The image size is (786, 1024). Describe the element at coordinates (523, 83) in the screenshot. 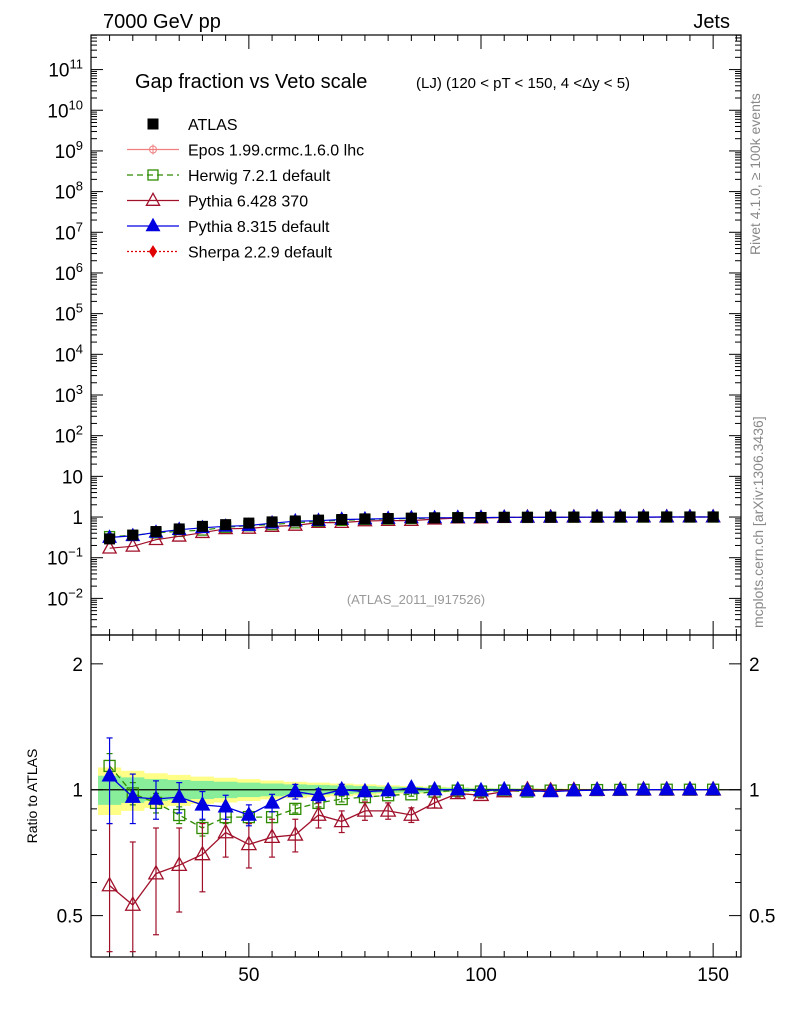

I see `chart-subtitle: (LJ) (120 < pT < 150, 4 <Δy < 5)` at that location.